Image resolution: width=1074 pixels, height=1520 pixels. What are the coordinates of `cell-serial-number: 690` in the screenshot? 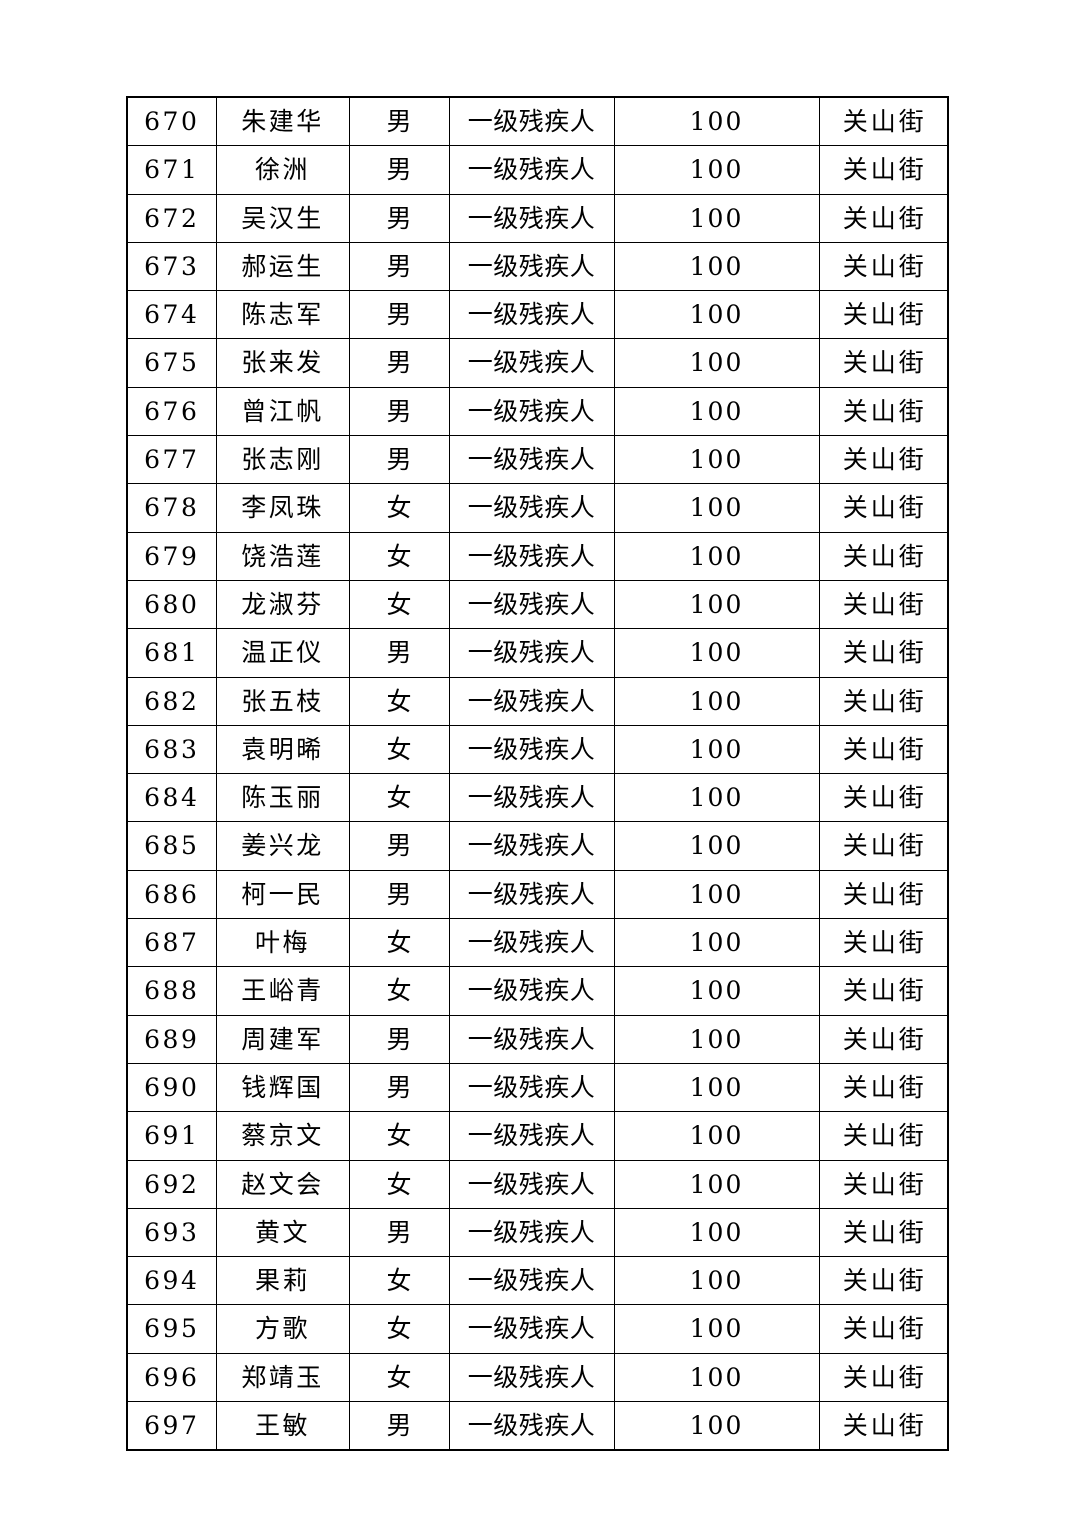 It's located at (171, 1087).